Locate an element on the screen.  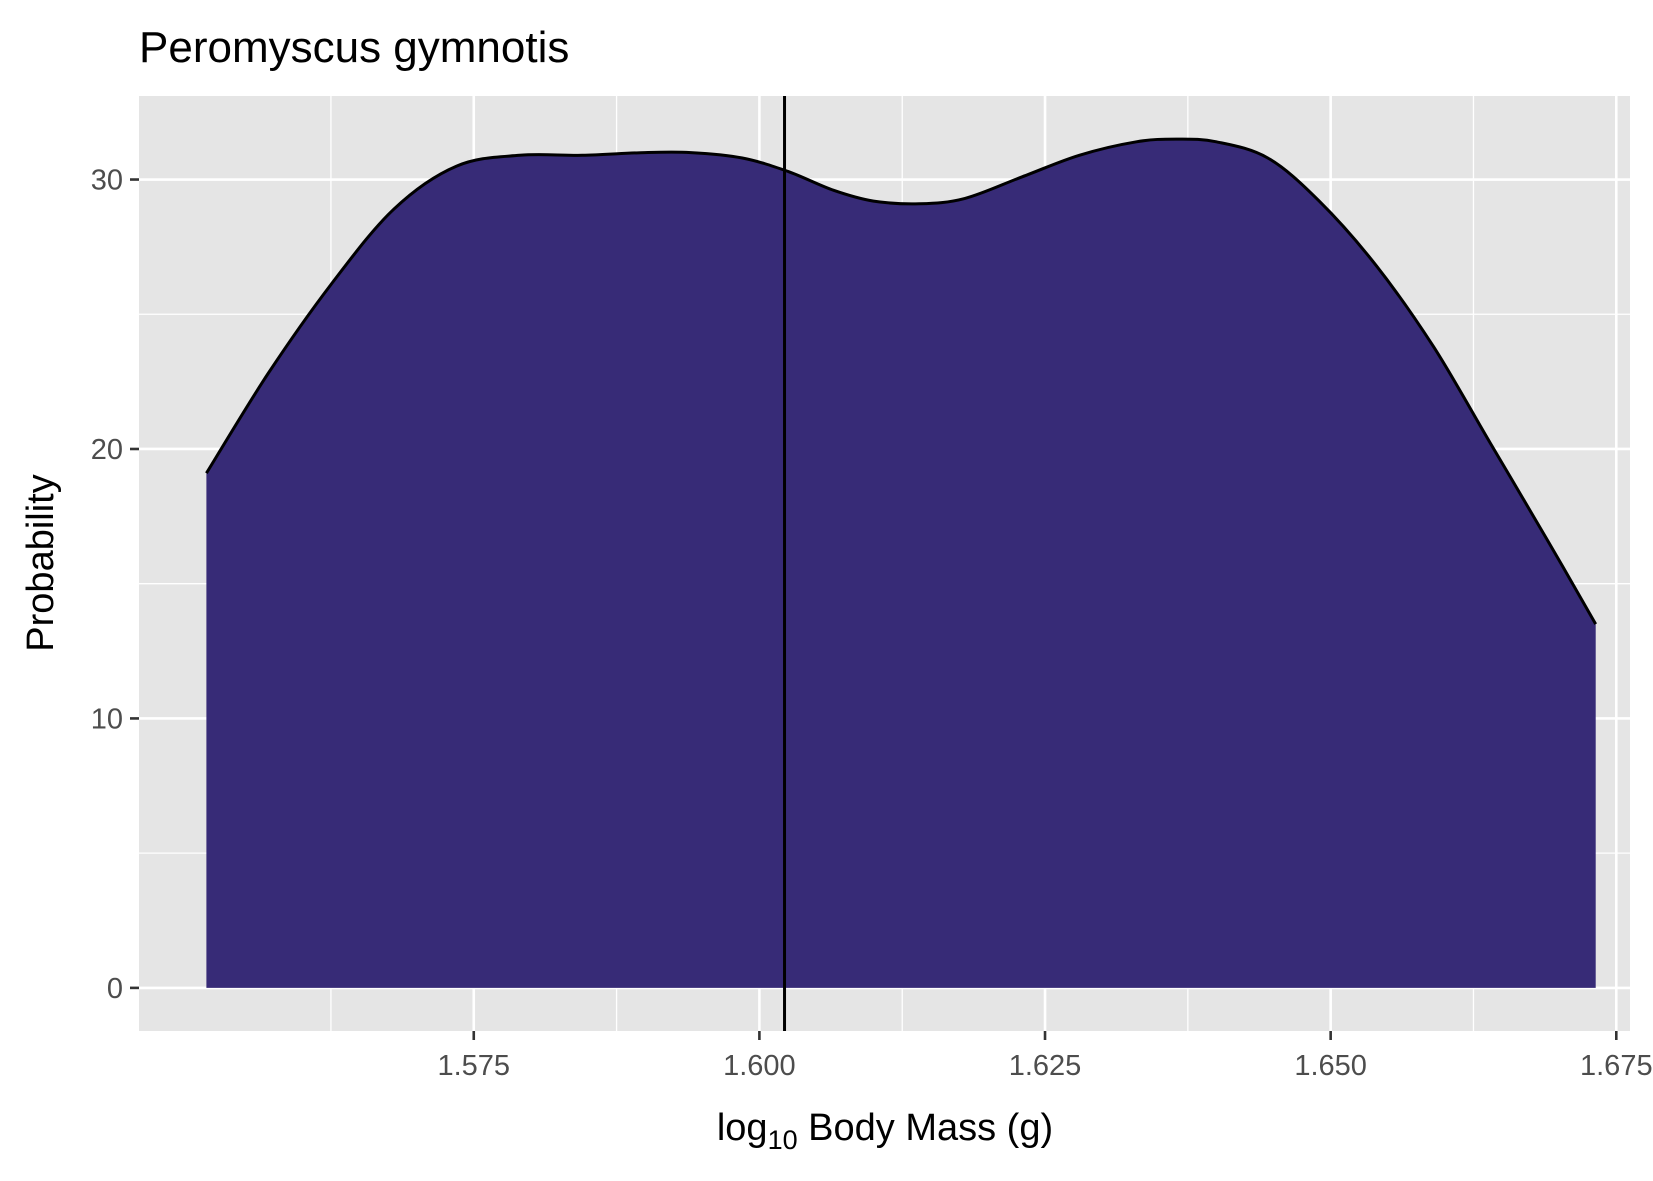
y-axis-title: Probability is located at coordinates (41, 562).